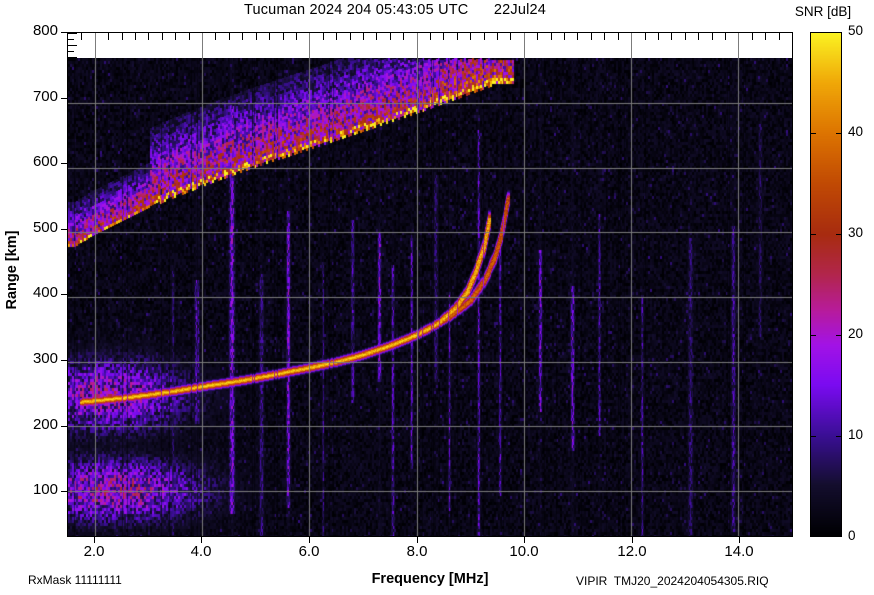 The width and height of the screenshot is (874, 595). Describe the element at coordinates (632, 551) in the screenshot. I see `x-tick-label: 12.0` at that location.